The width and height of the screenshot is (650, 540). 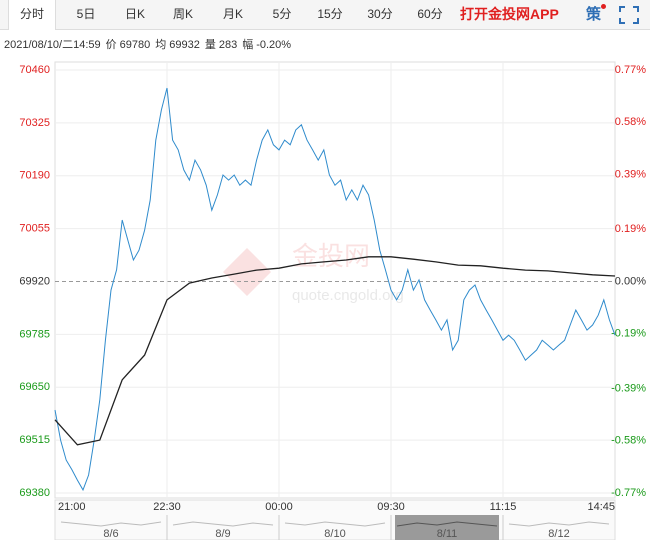 What do you see at coordinates (134, 14) in the screenshot?
I see `tab: 日K` at bounding box center [134, 14].